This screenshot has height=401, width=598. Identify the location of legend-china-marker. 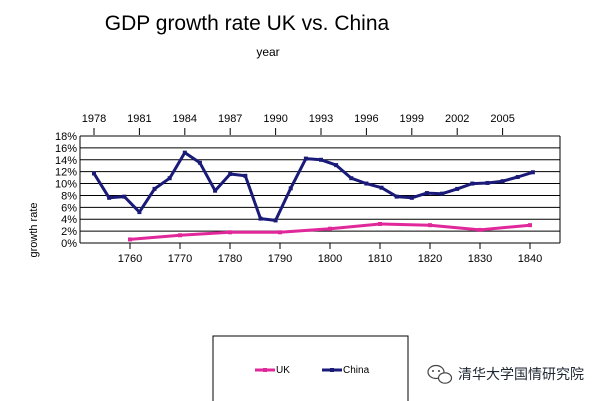
(332, 370).